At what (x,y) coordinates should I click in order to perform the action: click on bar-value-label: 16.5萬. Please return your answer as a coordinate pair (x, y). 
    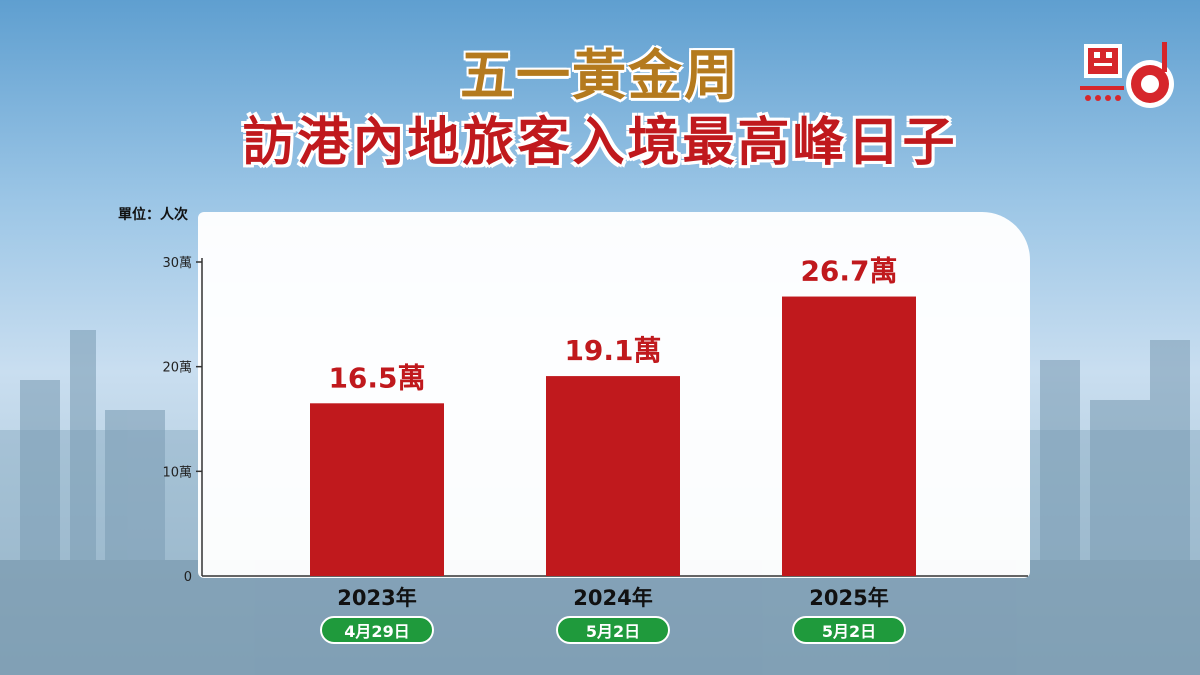
    Looking at the image, I should click on (376, 377).